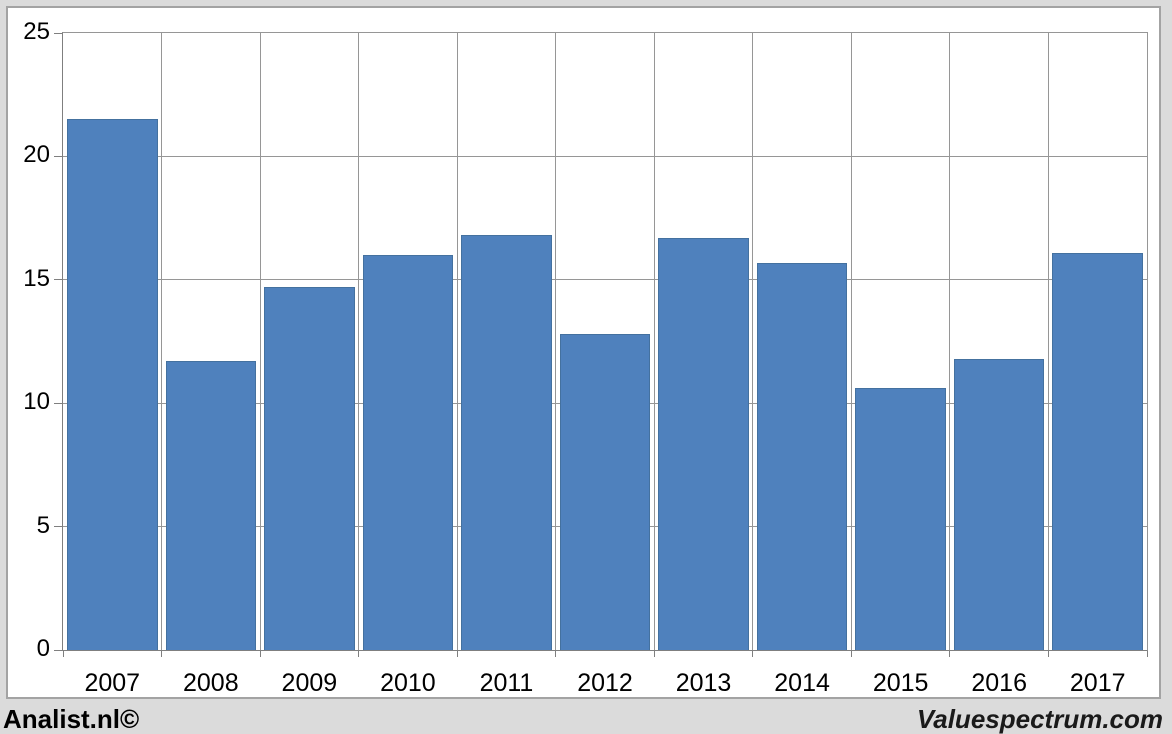 The width and height of the screenshot is (1172, 734). Describe the element at coordinates (703, 683) in the screenshot. I see `x-tick-label: 2013` at that location.